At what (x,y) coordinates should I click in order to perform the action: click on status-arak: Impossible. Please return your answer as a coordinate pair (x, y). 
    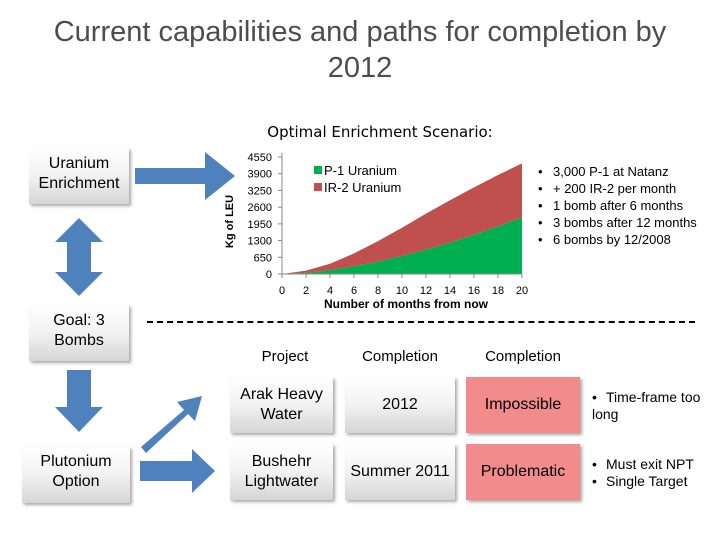
    Looking at the image, I should click on (523, 405).